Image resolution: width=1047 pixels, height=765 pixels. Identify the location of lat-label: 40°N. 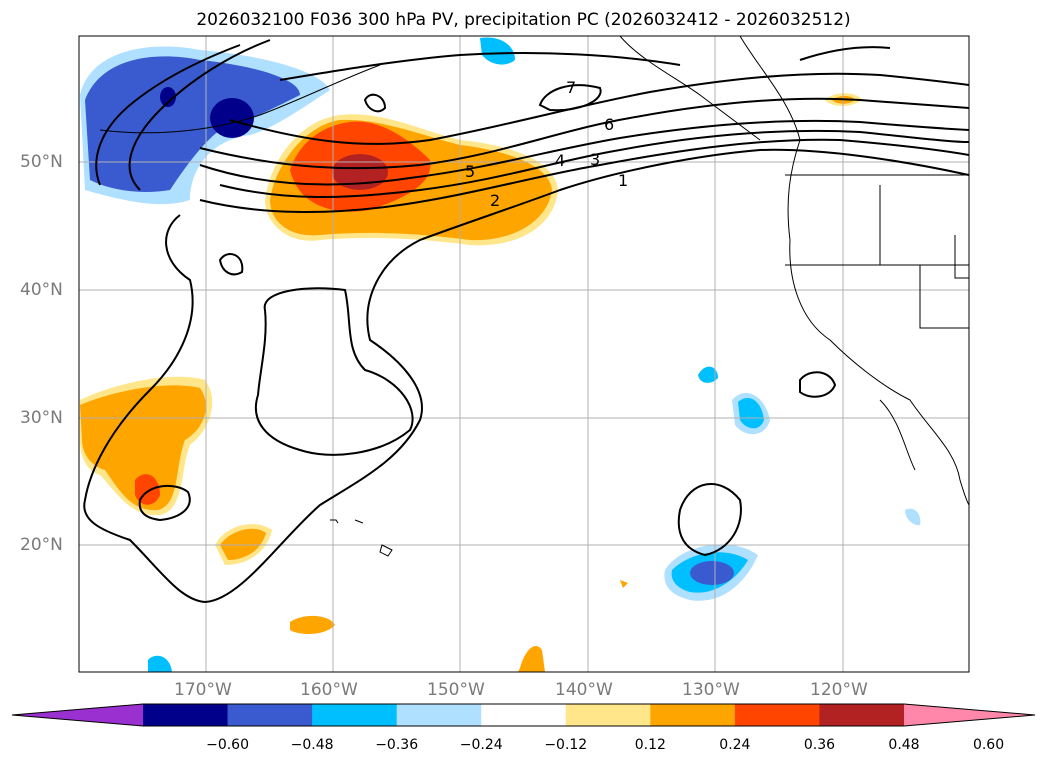
(41, 290).